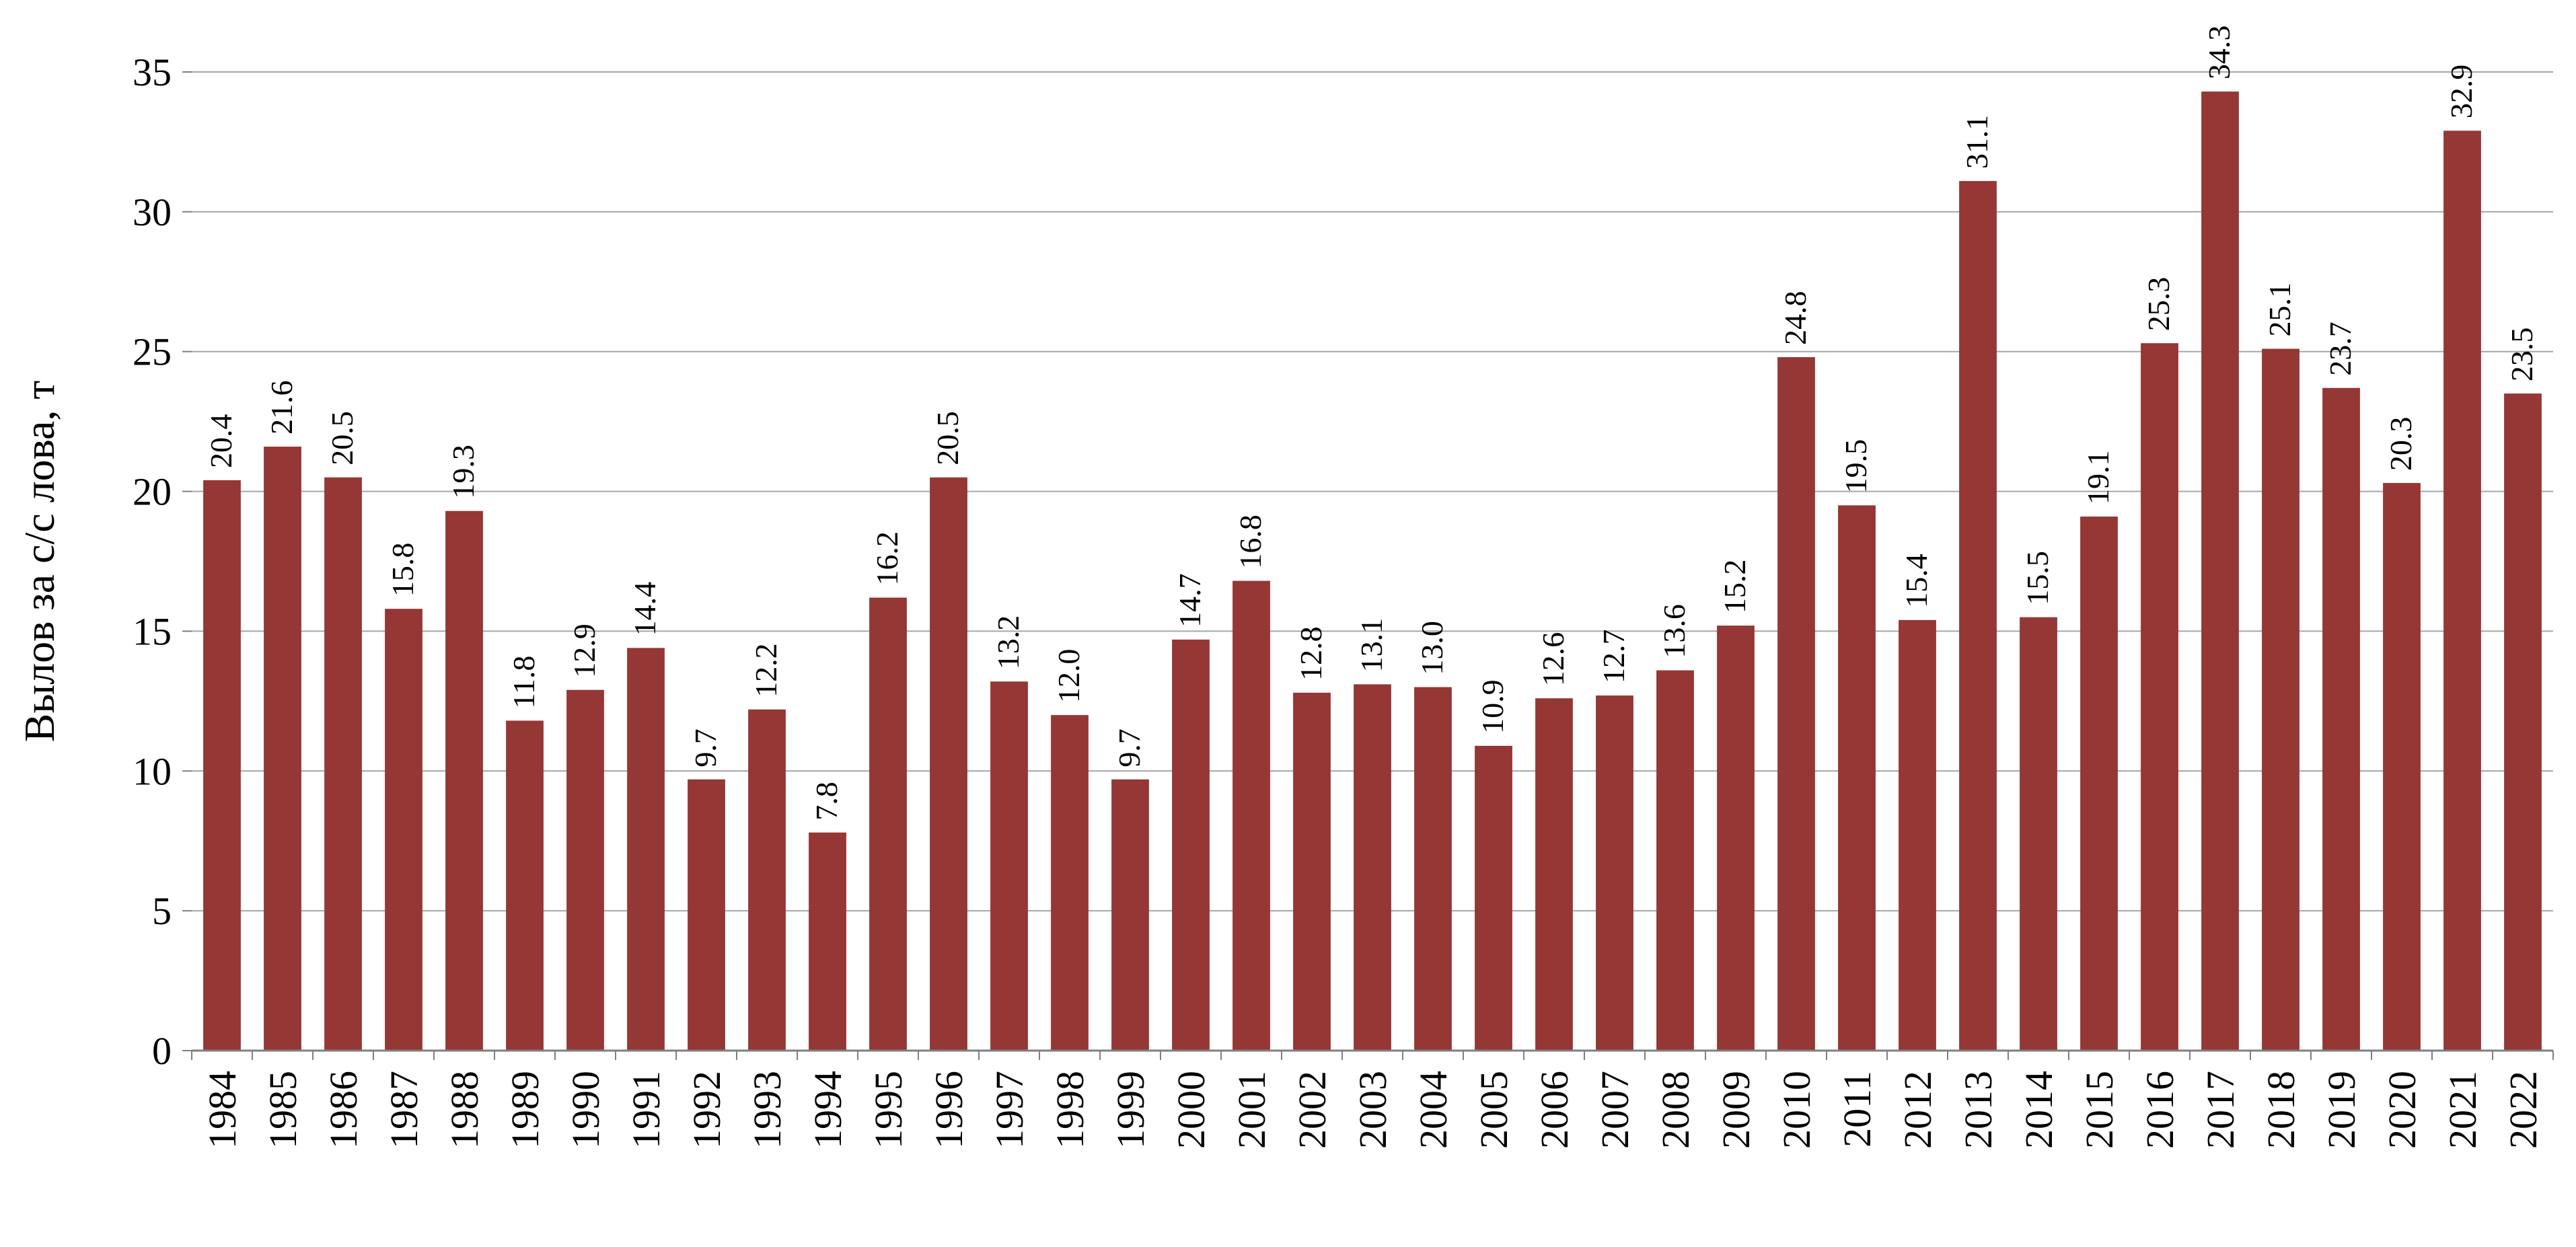 This screenshot has height=1247, width=2576. What do you see at coordinates (152, 631) in the screenshot?
I see `y-tick-label: 15` at bounding box center [152, 631].